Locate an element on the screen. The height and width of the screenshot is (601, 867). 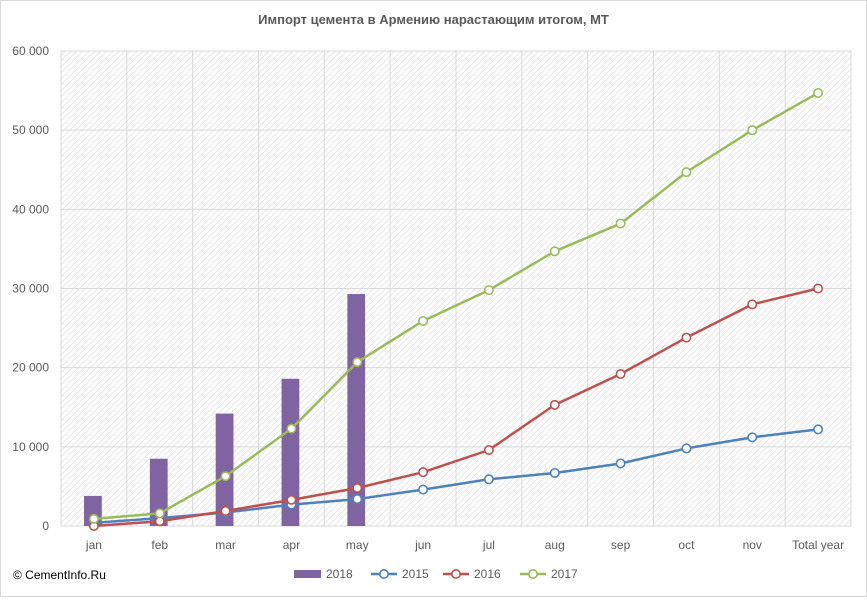
point-2015-jun is located at coordinates (423, 489).